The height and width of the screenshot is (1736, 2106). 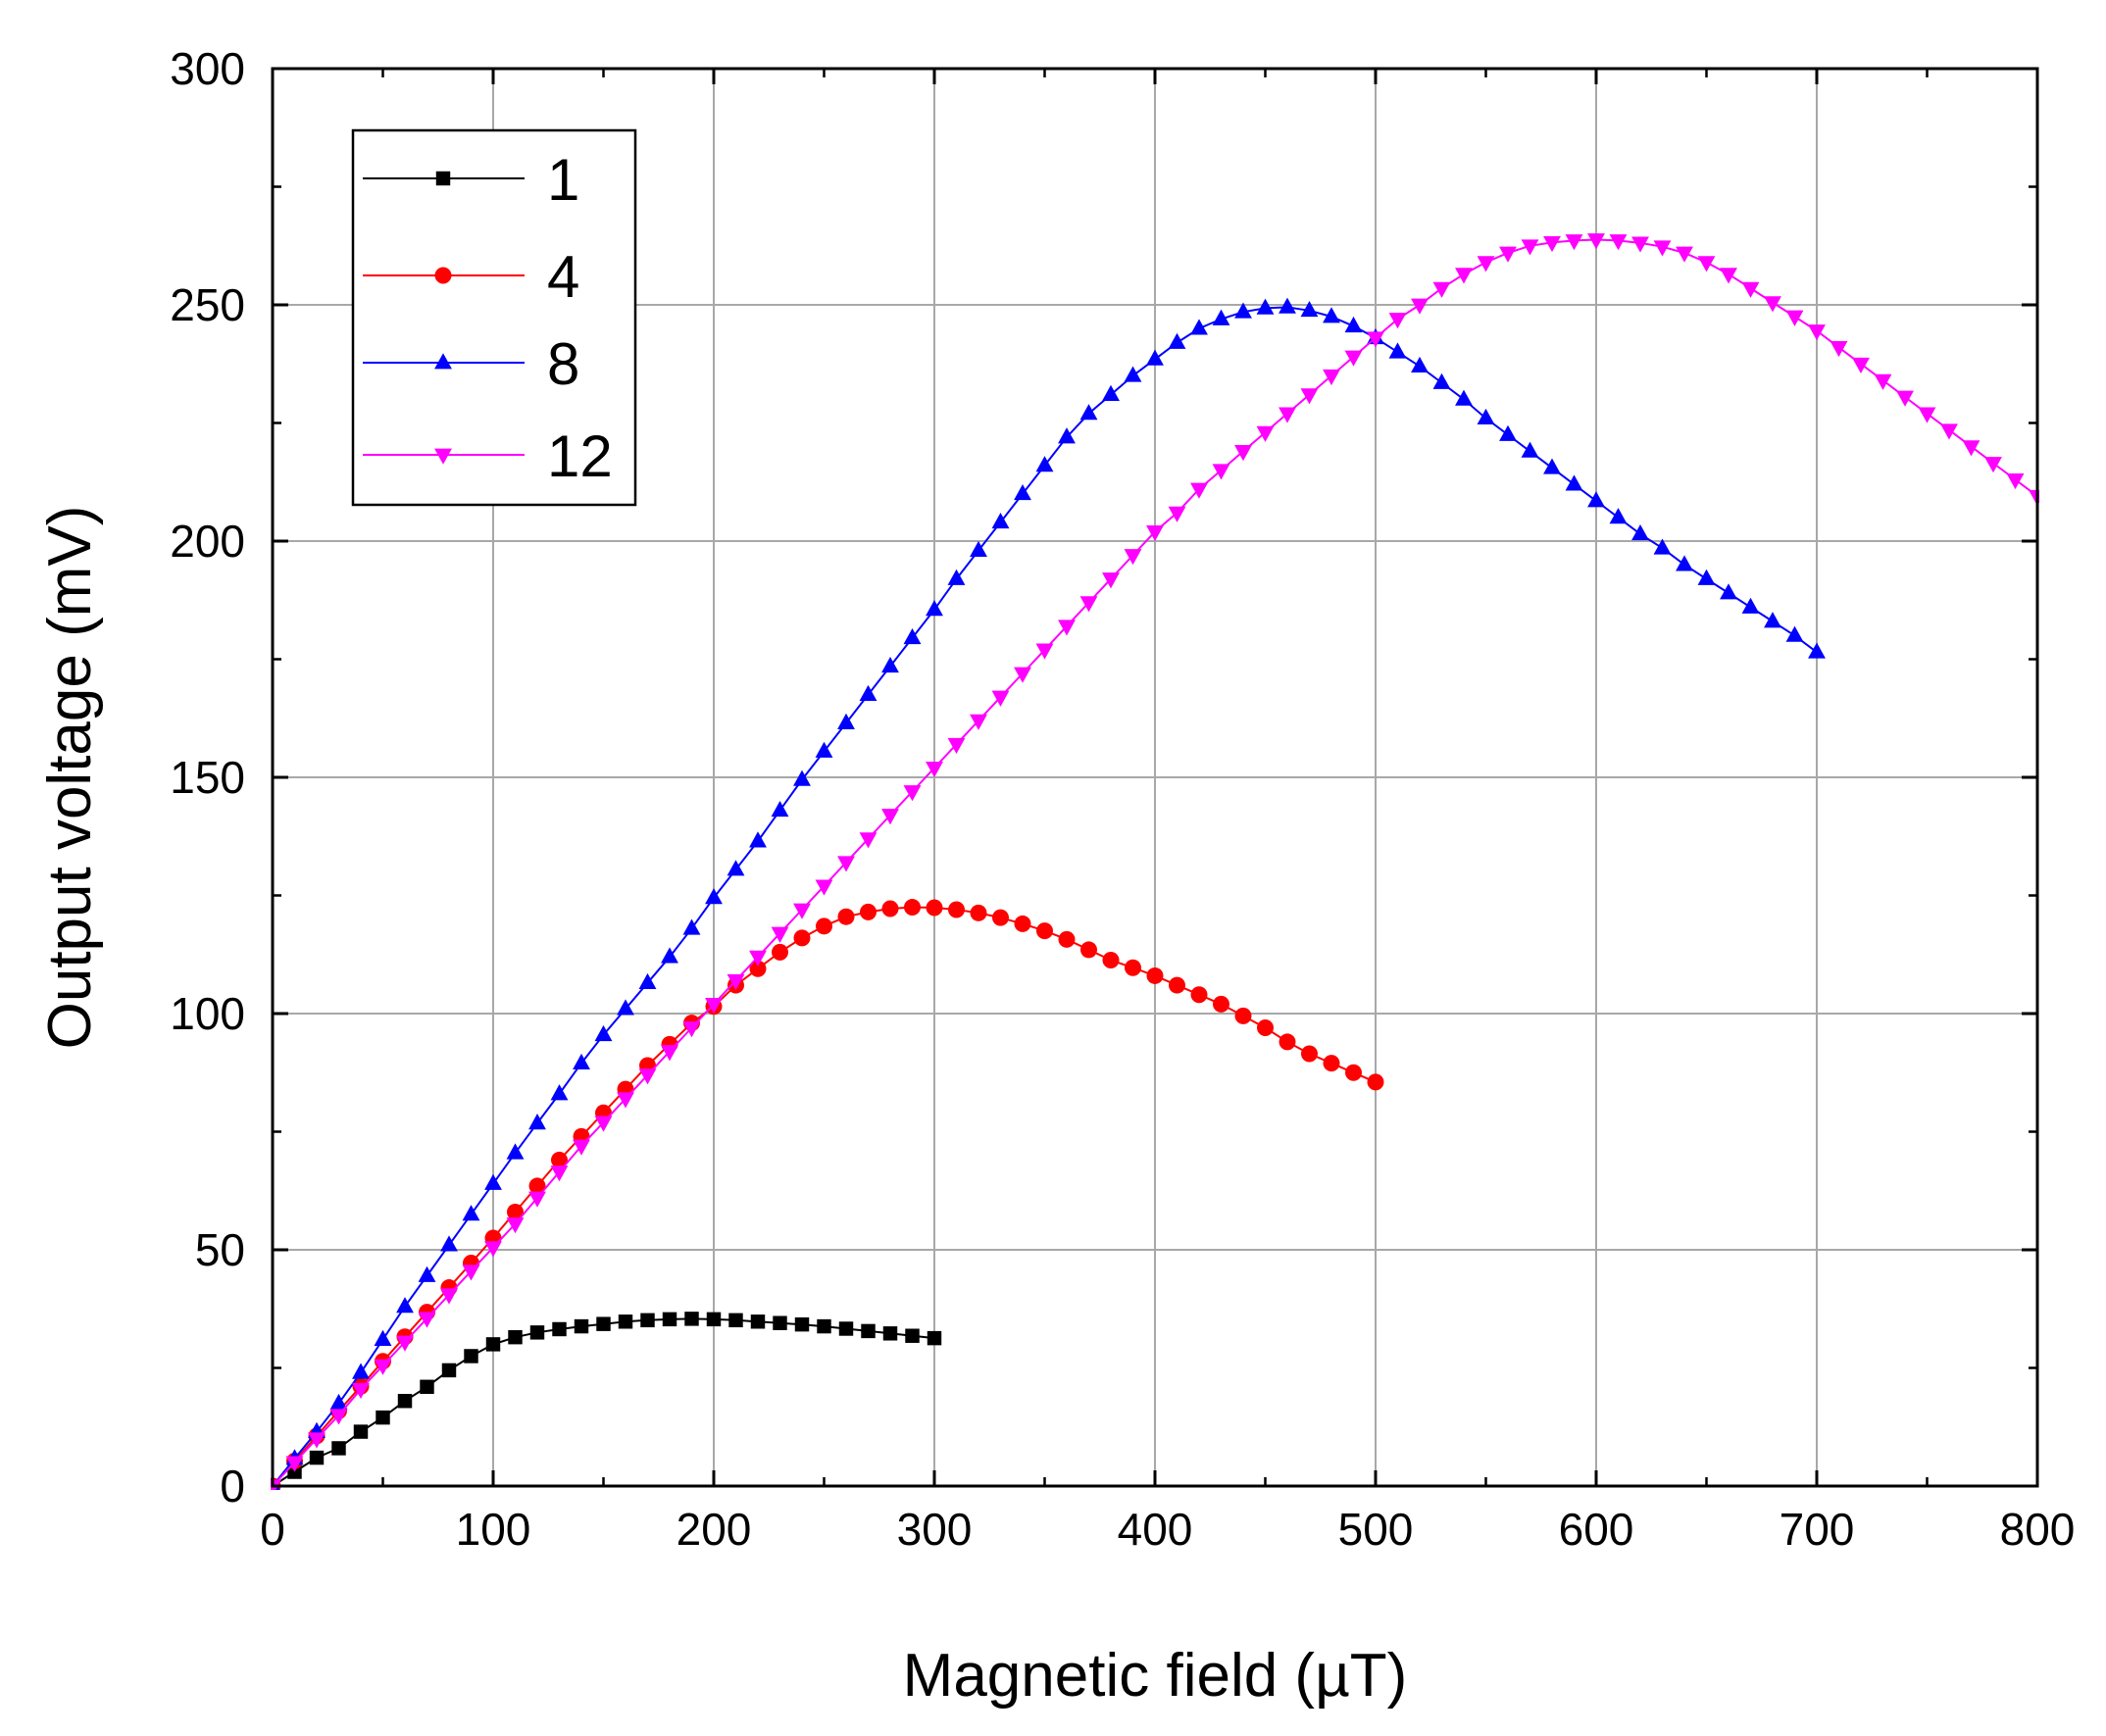 What do you see at coordinates (563, 364) in the screenshot?
I see `legend-label: 8` at bounding box center [563, 364].